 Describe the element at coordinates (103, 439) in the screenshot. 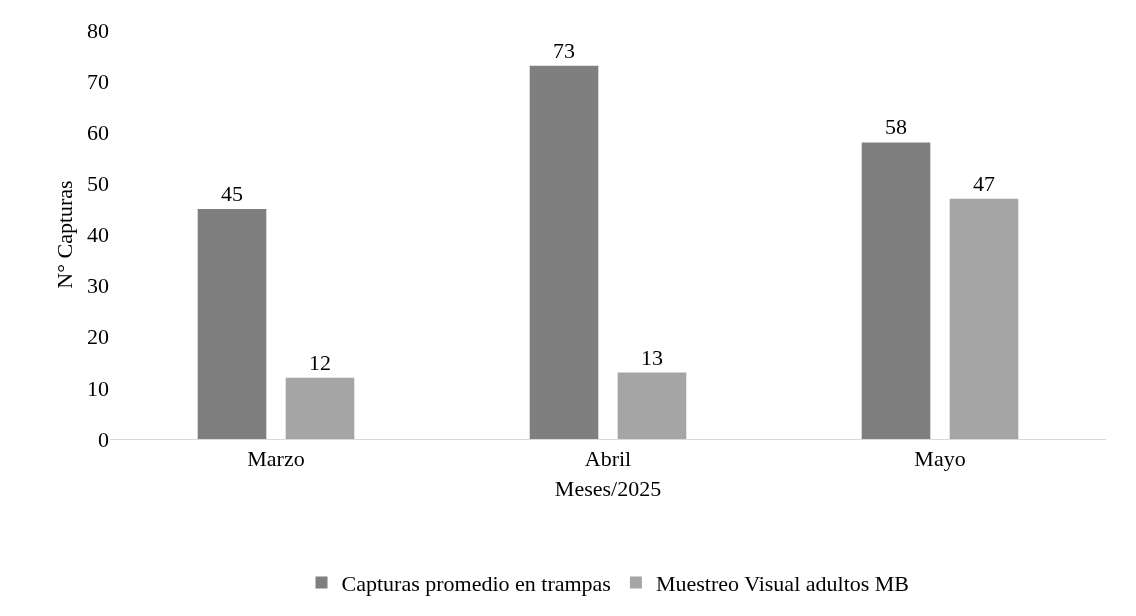

I see `y-tick-label: 0` at that location.